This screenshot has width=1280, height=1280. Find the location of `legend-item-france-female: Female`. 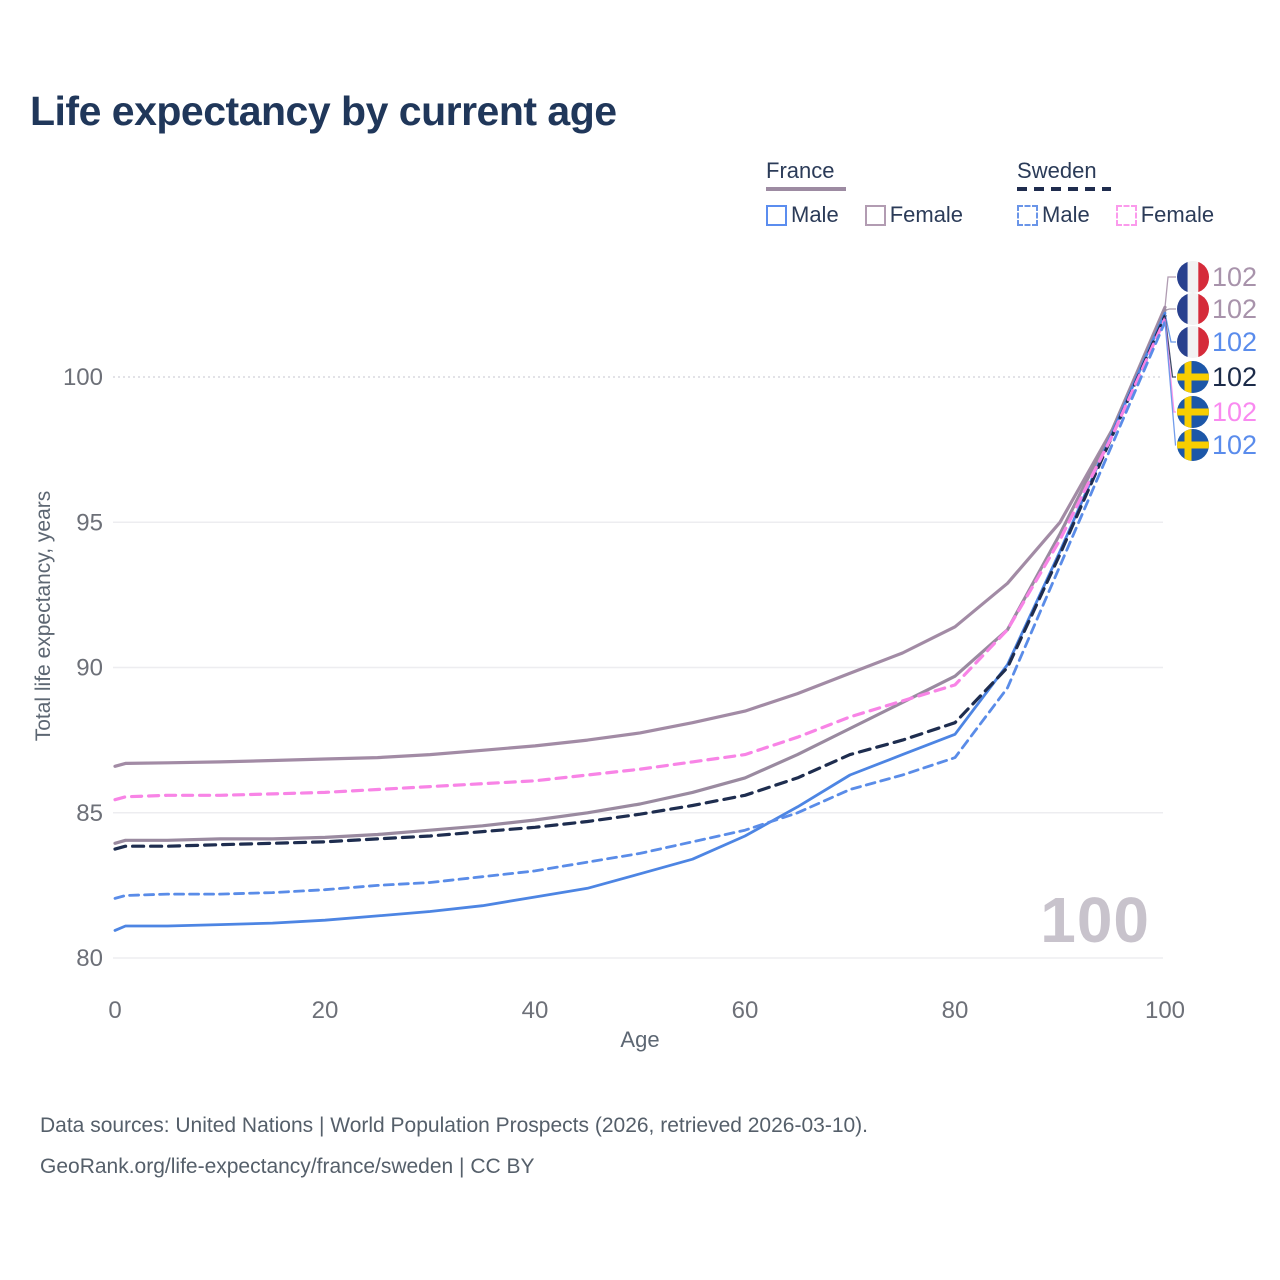

legend-item-france-female: Female is located at coordinates (914, 215).